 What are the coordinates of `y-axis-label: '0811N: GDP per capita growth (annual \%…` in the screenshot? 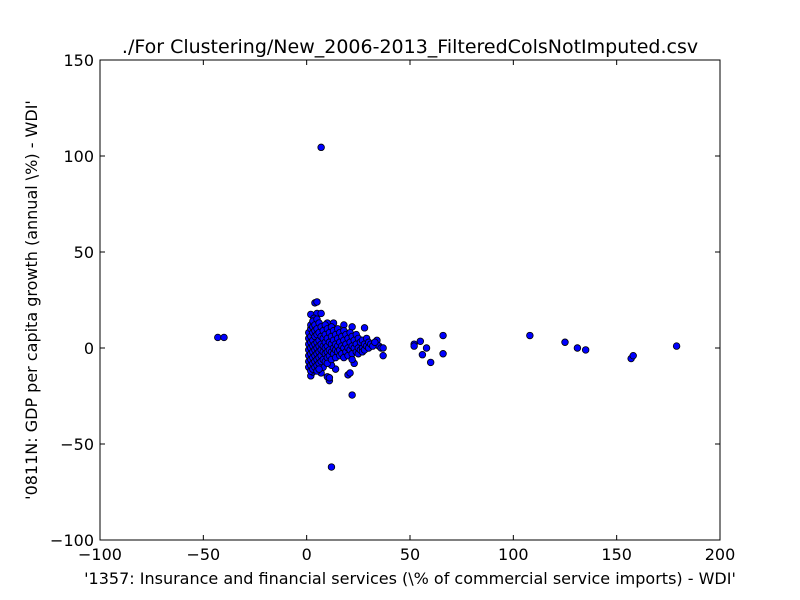 It's located at (31, 300).